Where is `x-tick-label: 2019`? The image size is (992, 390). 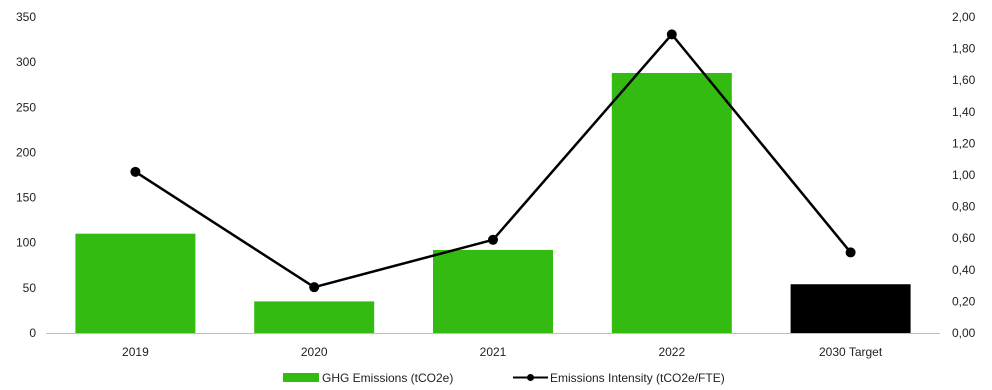
x-tick-label: 2019 is located at coordinates (135, 352).